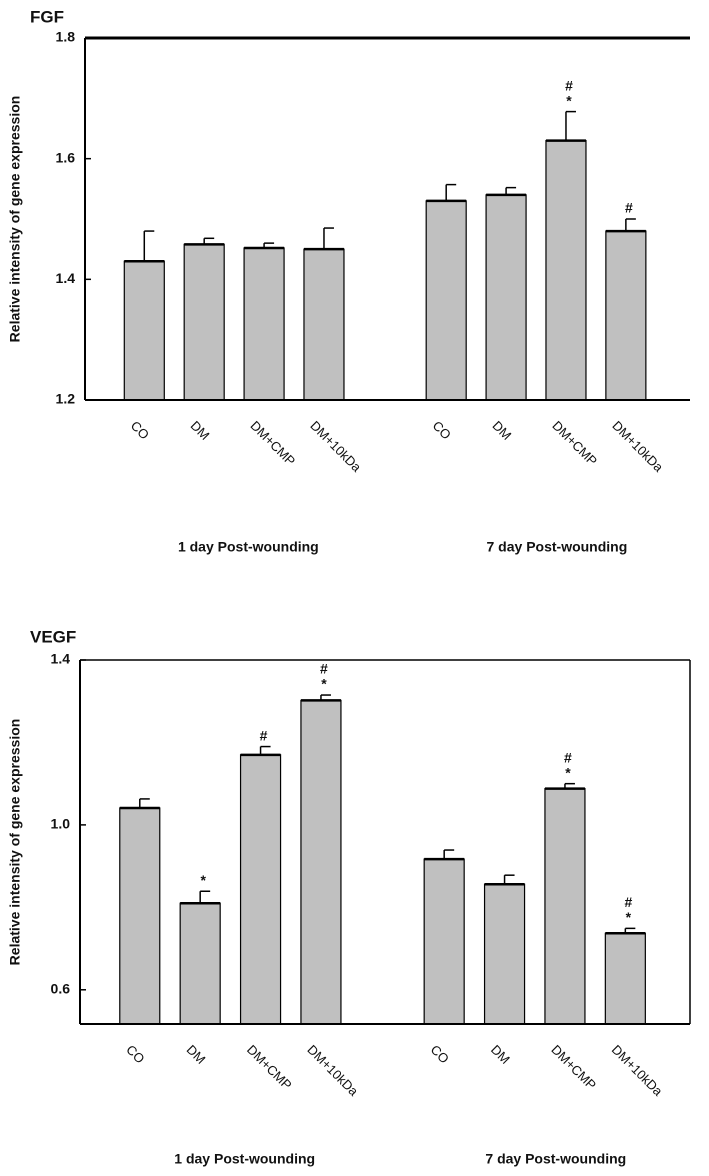  Describe the element at coordinates (61, 988) in the screenshot. I see `y-tick-label: 0.6` at that location.